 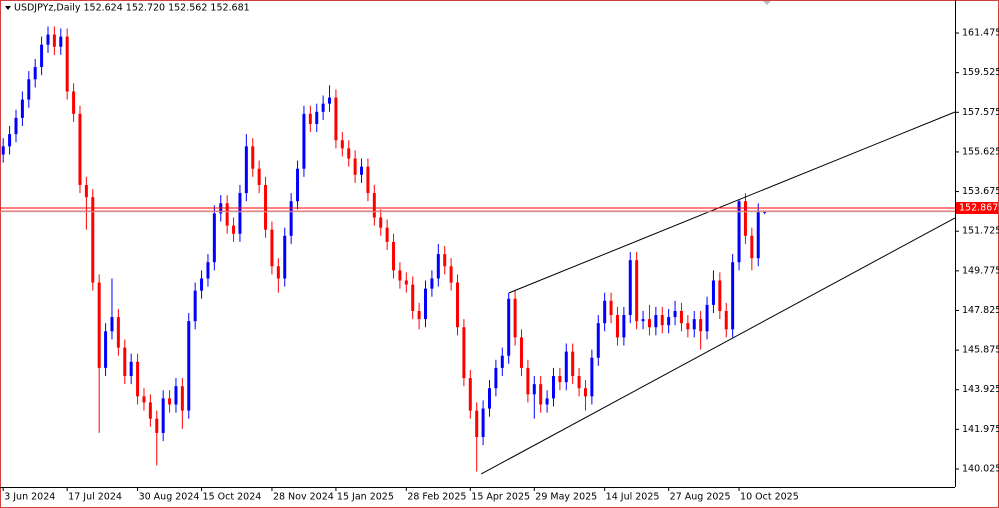 I want to click on y-tick-label: 161.475, so click(x=980, y=33).